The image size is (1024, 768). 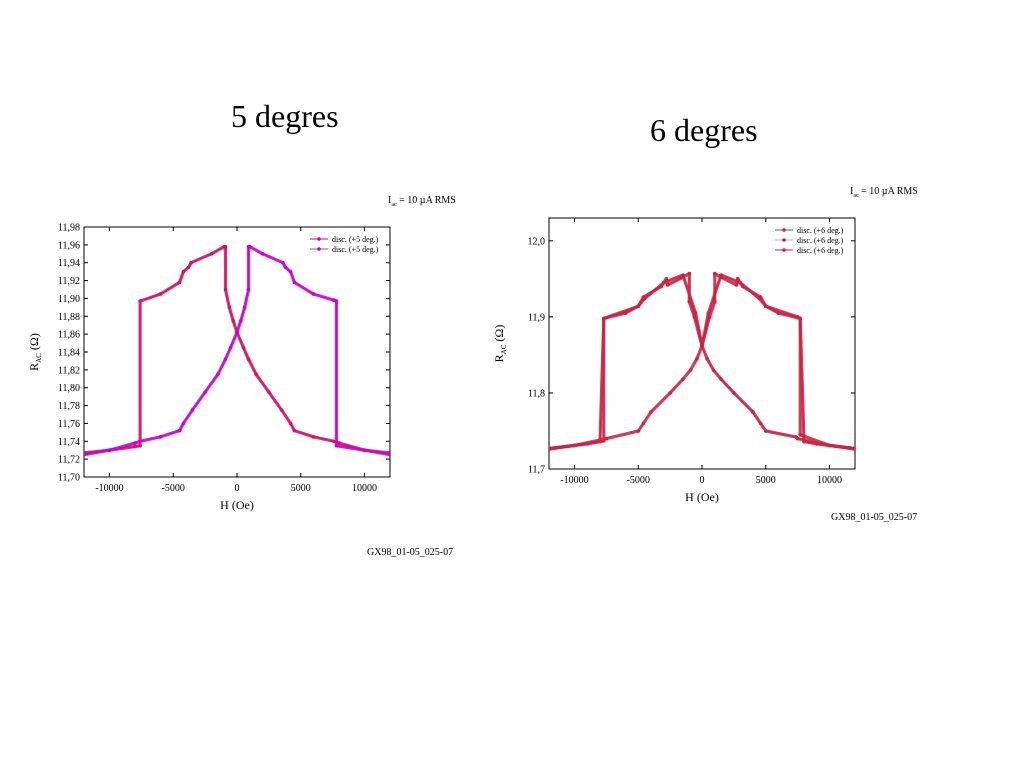 I want to click on y-tick-label: 11,78, so click(x=69, y=406).